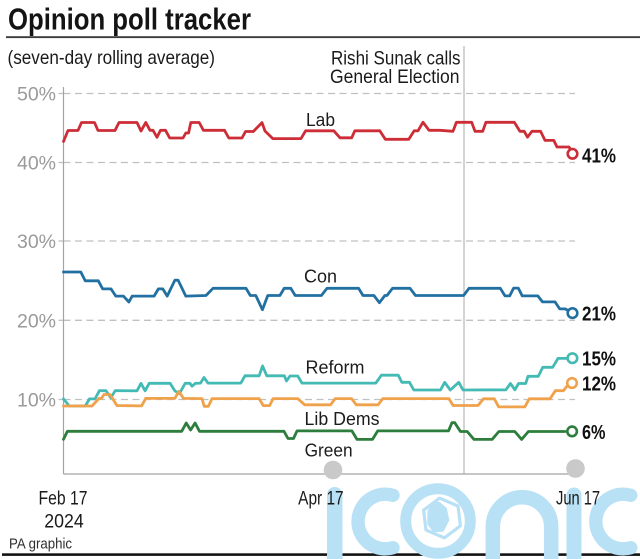  I want to click on svg-text: 12%, so click(599, 384).